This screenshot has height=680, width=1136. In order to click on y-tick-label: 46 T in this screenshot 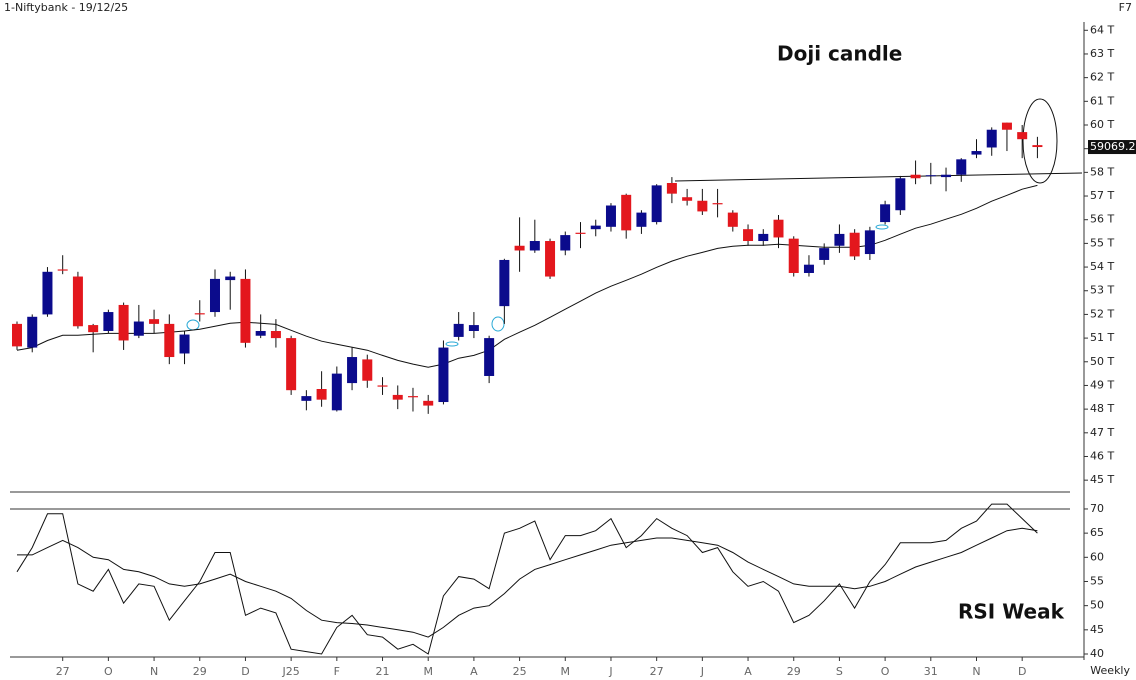, I will do `click(1102, 455)`.